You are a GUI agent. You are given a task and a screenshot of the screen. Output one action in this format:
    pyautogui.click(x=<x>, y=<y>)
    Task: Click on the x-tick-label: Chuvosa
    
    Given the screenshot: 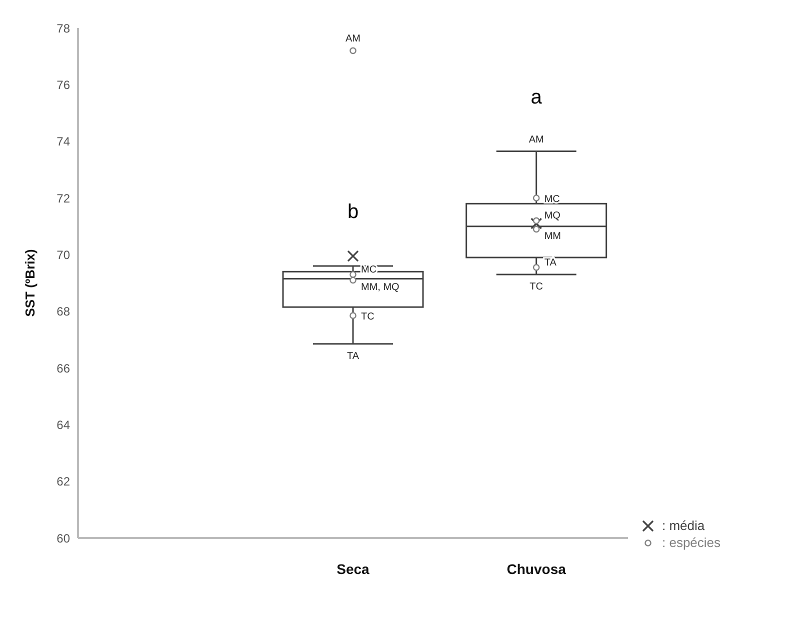 What is the action you would take?
    pyautogui.click(x=536, y=568)
    